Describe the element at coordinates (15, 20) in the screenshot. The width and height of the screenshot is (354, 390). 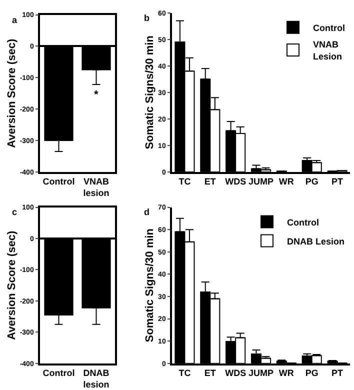
I see `chart-title: a` at that location.